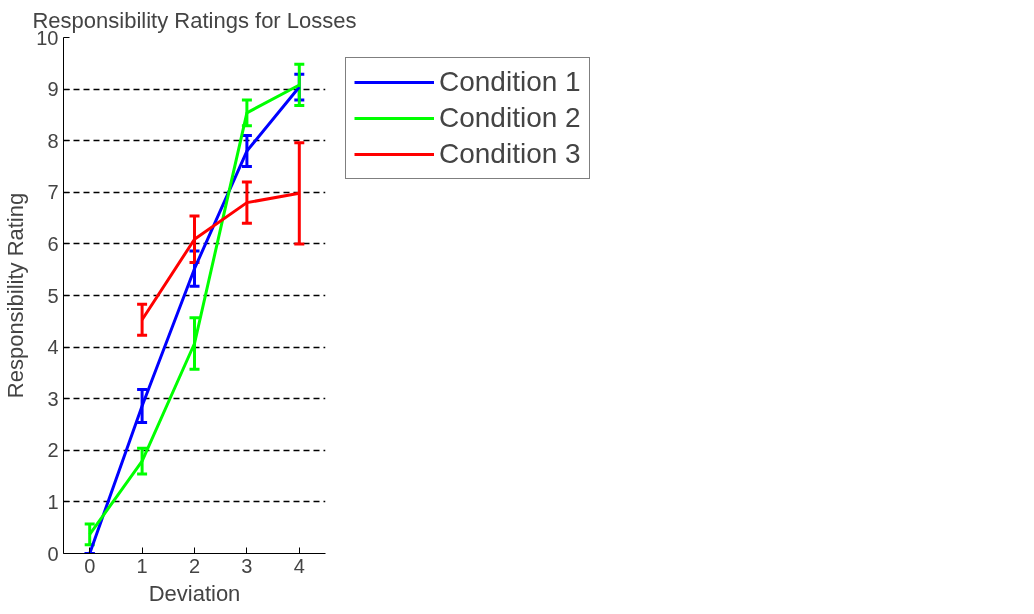 The width and height of the screenshot is (1034, 614). Describe the element at coordinates (510, 154) in the screenshot. I see `legend-label: Condition 3` at that location.